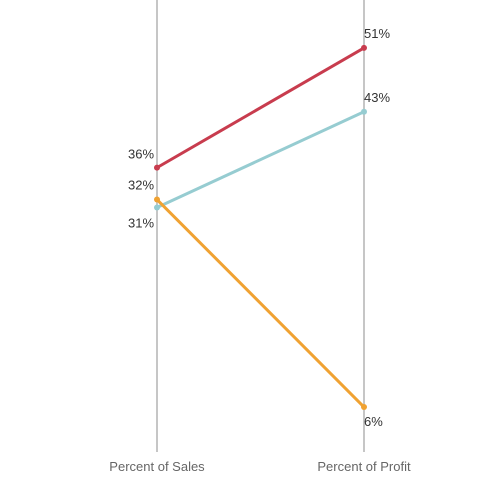 The width and height of the screenshot is (500, 500). What do you see at coordinates (373, 421) in the screenshot?
I see `data-label-2-1: 6%` at bounding box center [373, 421].